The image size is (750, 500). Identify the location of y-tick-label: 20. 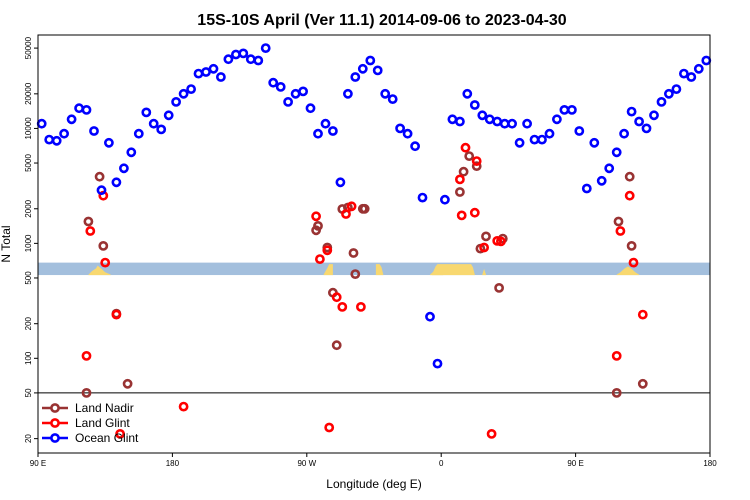
(28, 438).